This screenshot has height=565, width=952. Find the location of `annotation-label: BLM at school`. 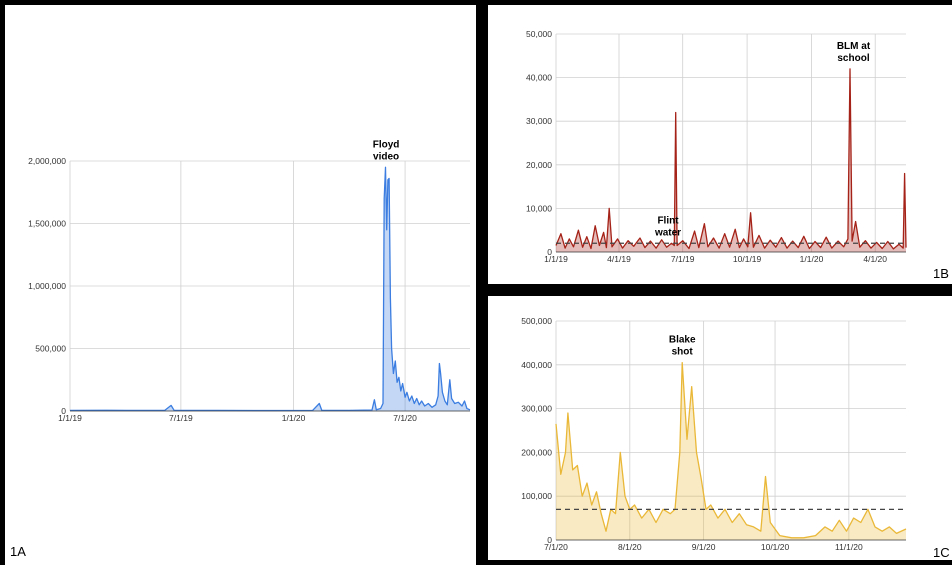

annotation-label: BLM at school is located at coordinates (854, 52).